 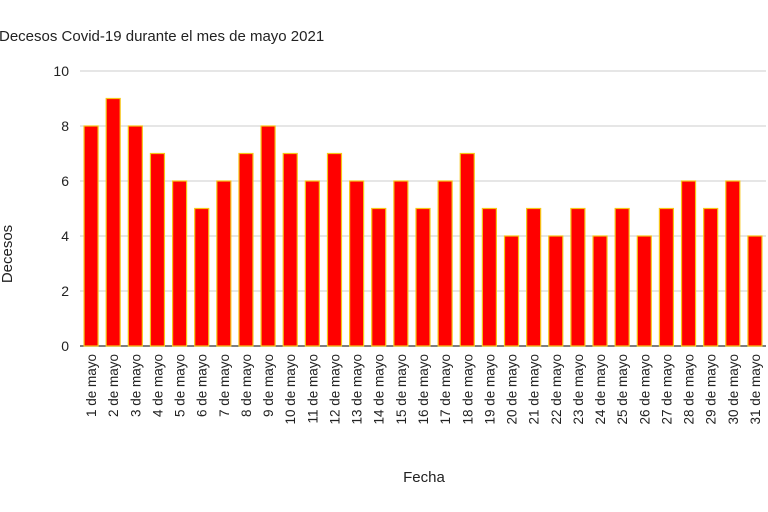 What do you see at coordinates (578, 389) in the screenshot?
I see `x-tick-label: 23 de mayo` at bounding box center [578, 389].